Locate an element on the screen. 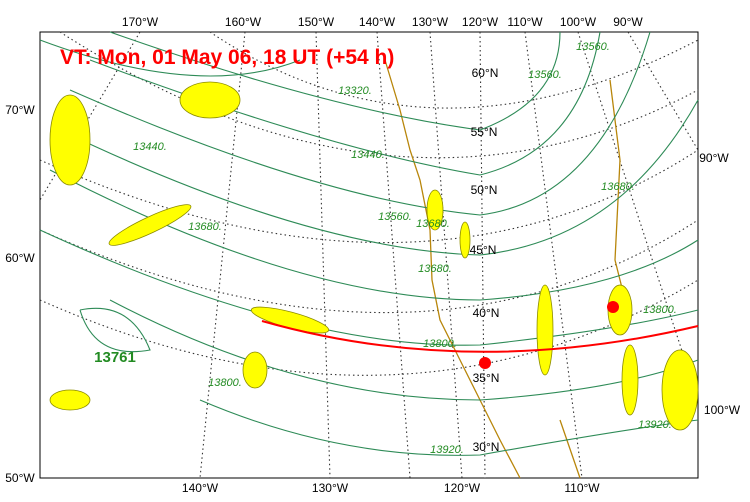  right-label: 100°W is located at coordinates (722, 410).